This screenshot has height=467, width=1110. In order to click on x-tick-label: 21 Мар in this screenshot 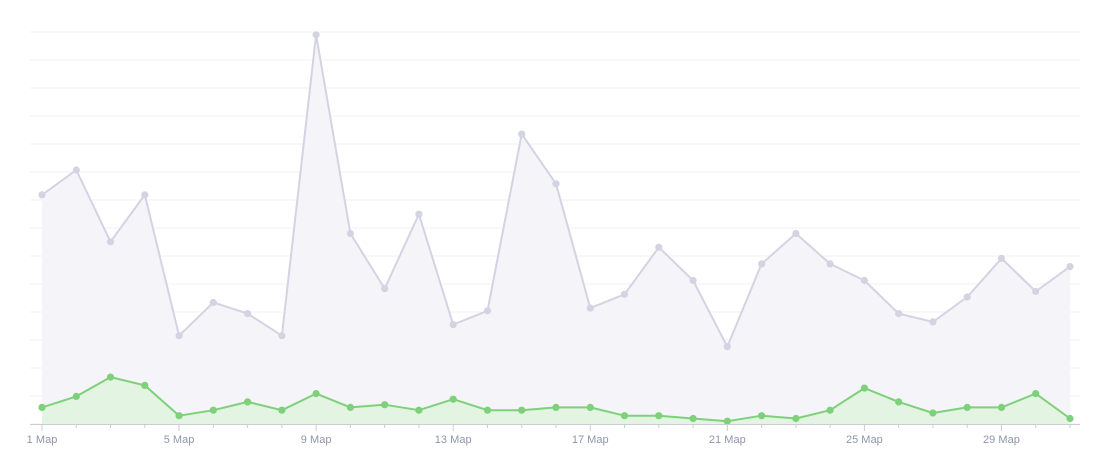, I will do `click(727, 440)`.